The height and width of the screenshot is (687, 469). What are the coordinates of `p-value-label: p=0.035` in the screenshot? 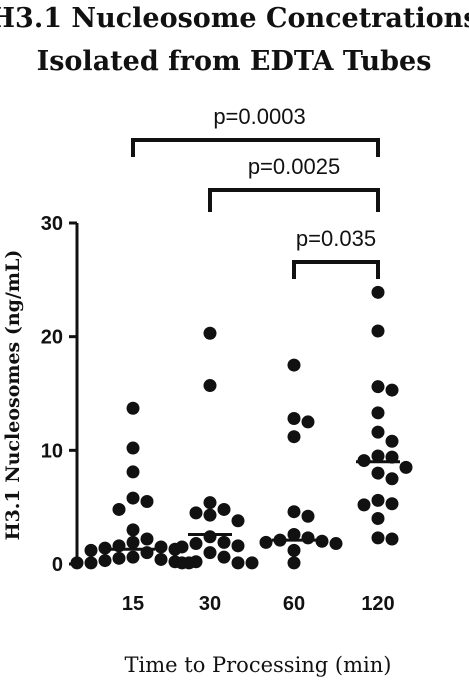 It's located at (336, 238).